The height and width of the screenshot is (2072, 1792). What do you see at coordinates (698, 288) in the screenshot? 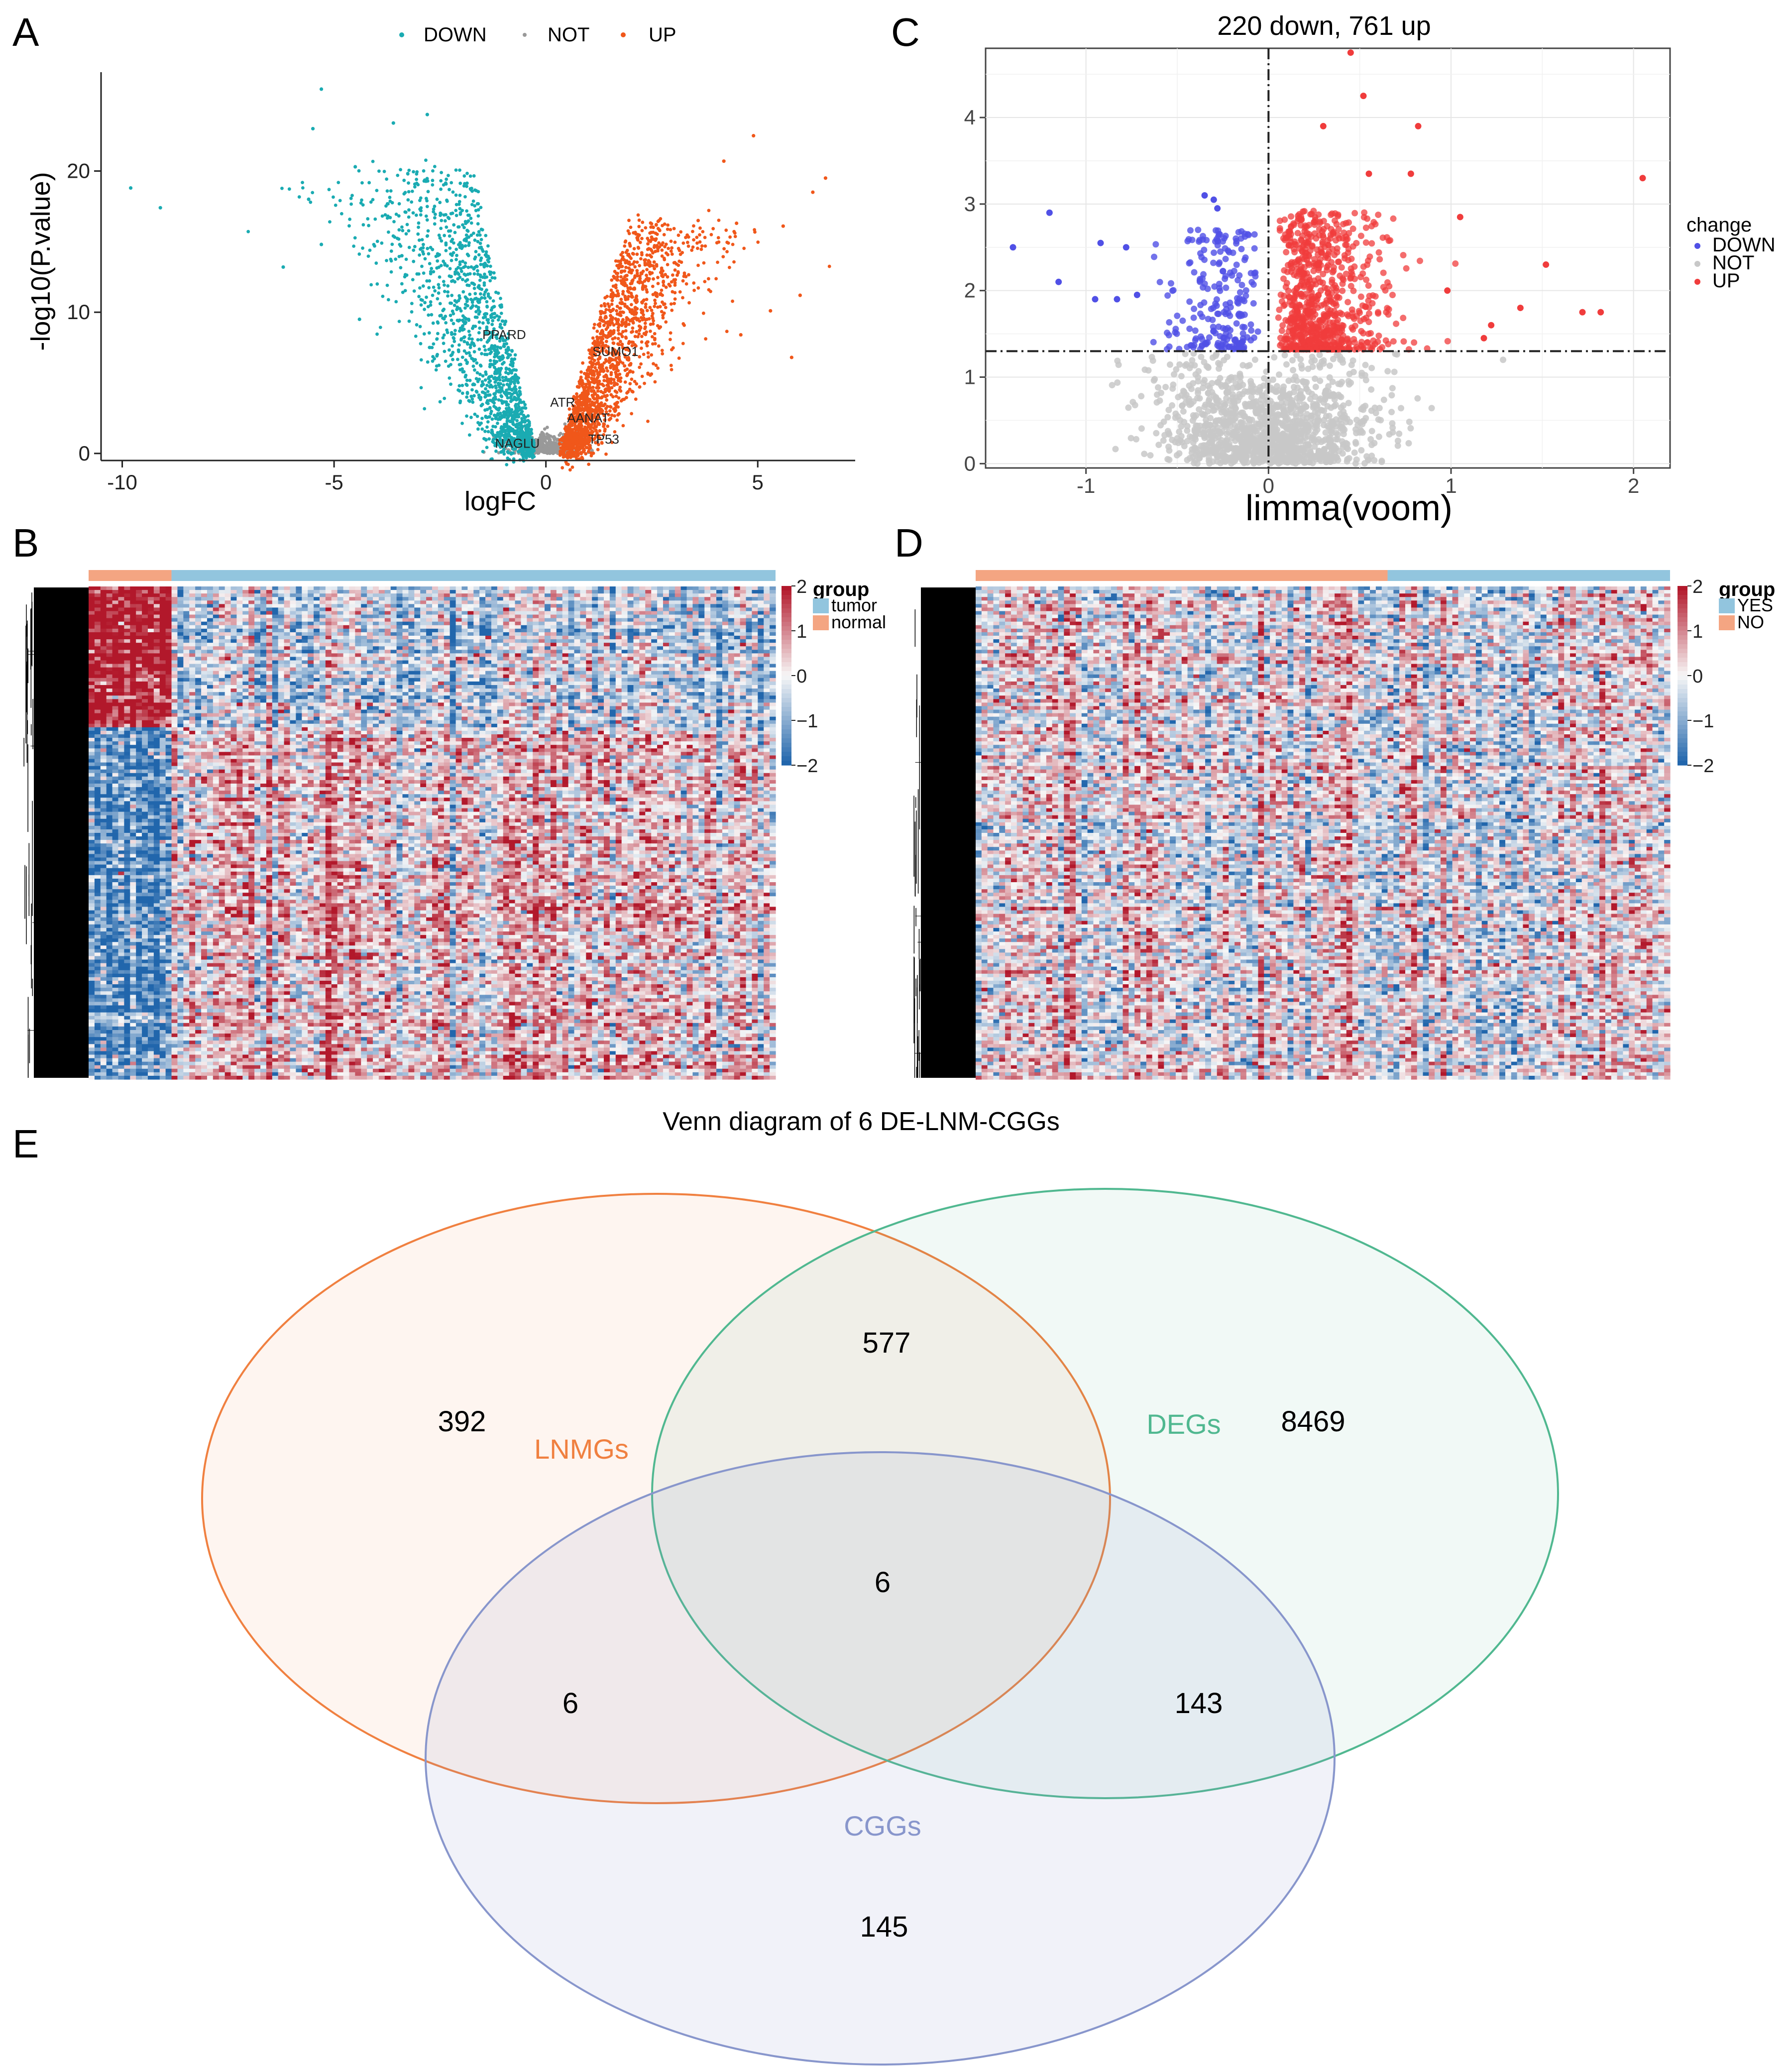
I see `point-up` at bounding box center [698, 288].